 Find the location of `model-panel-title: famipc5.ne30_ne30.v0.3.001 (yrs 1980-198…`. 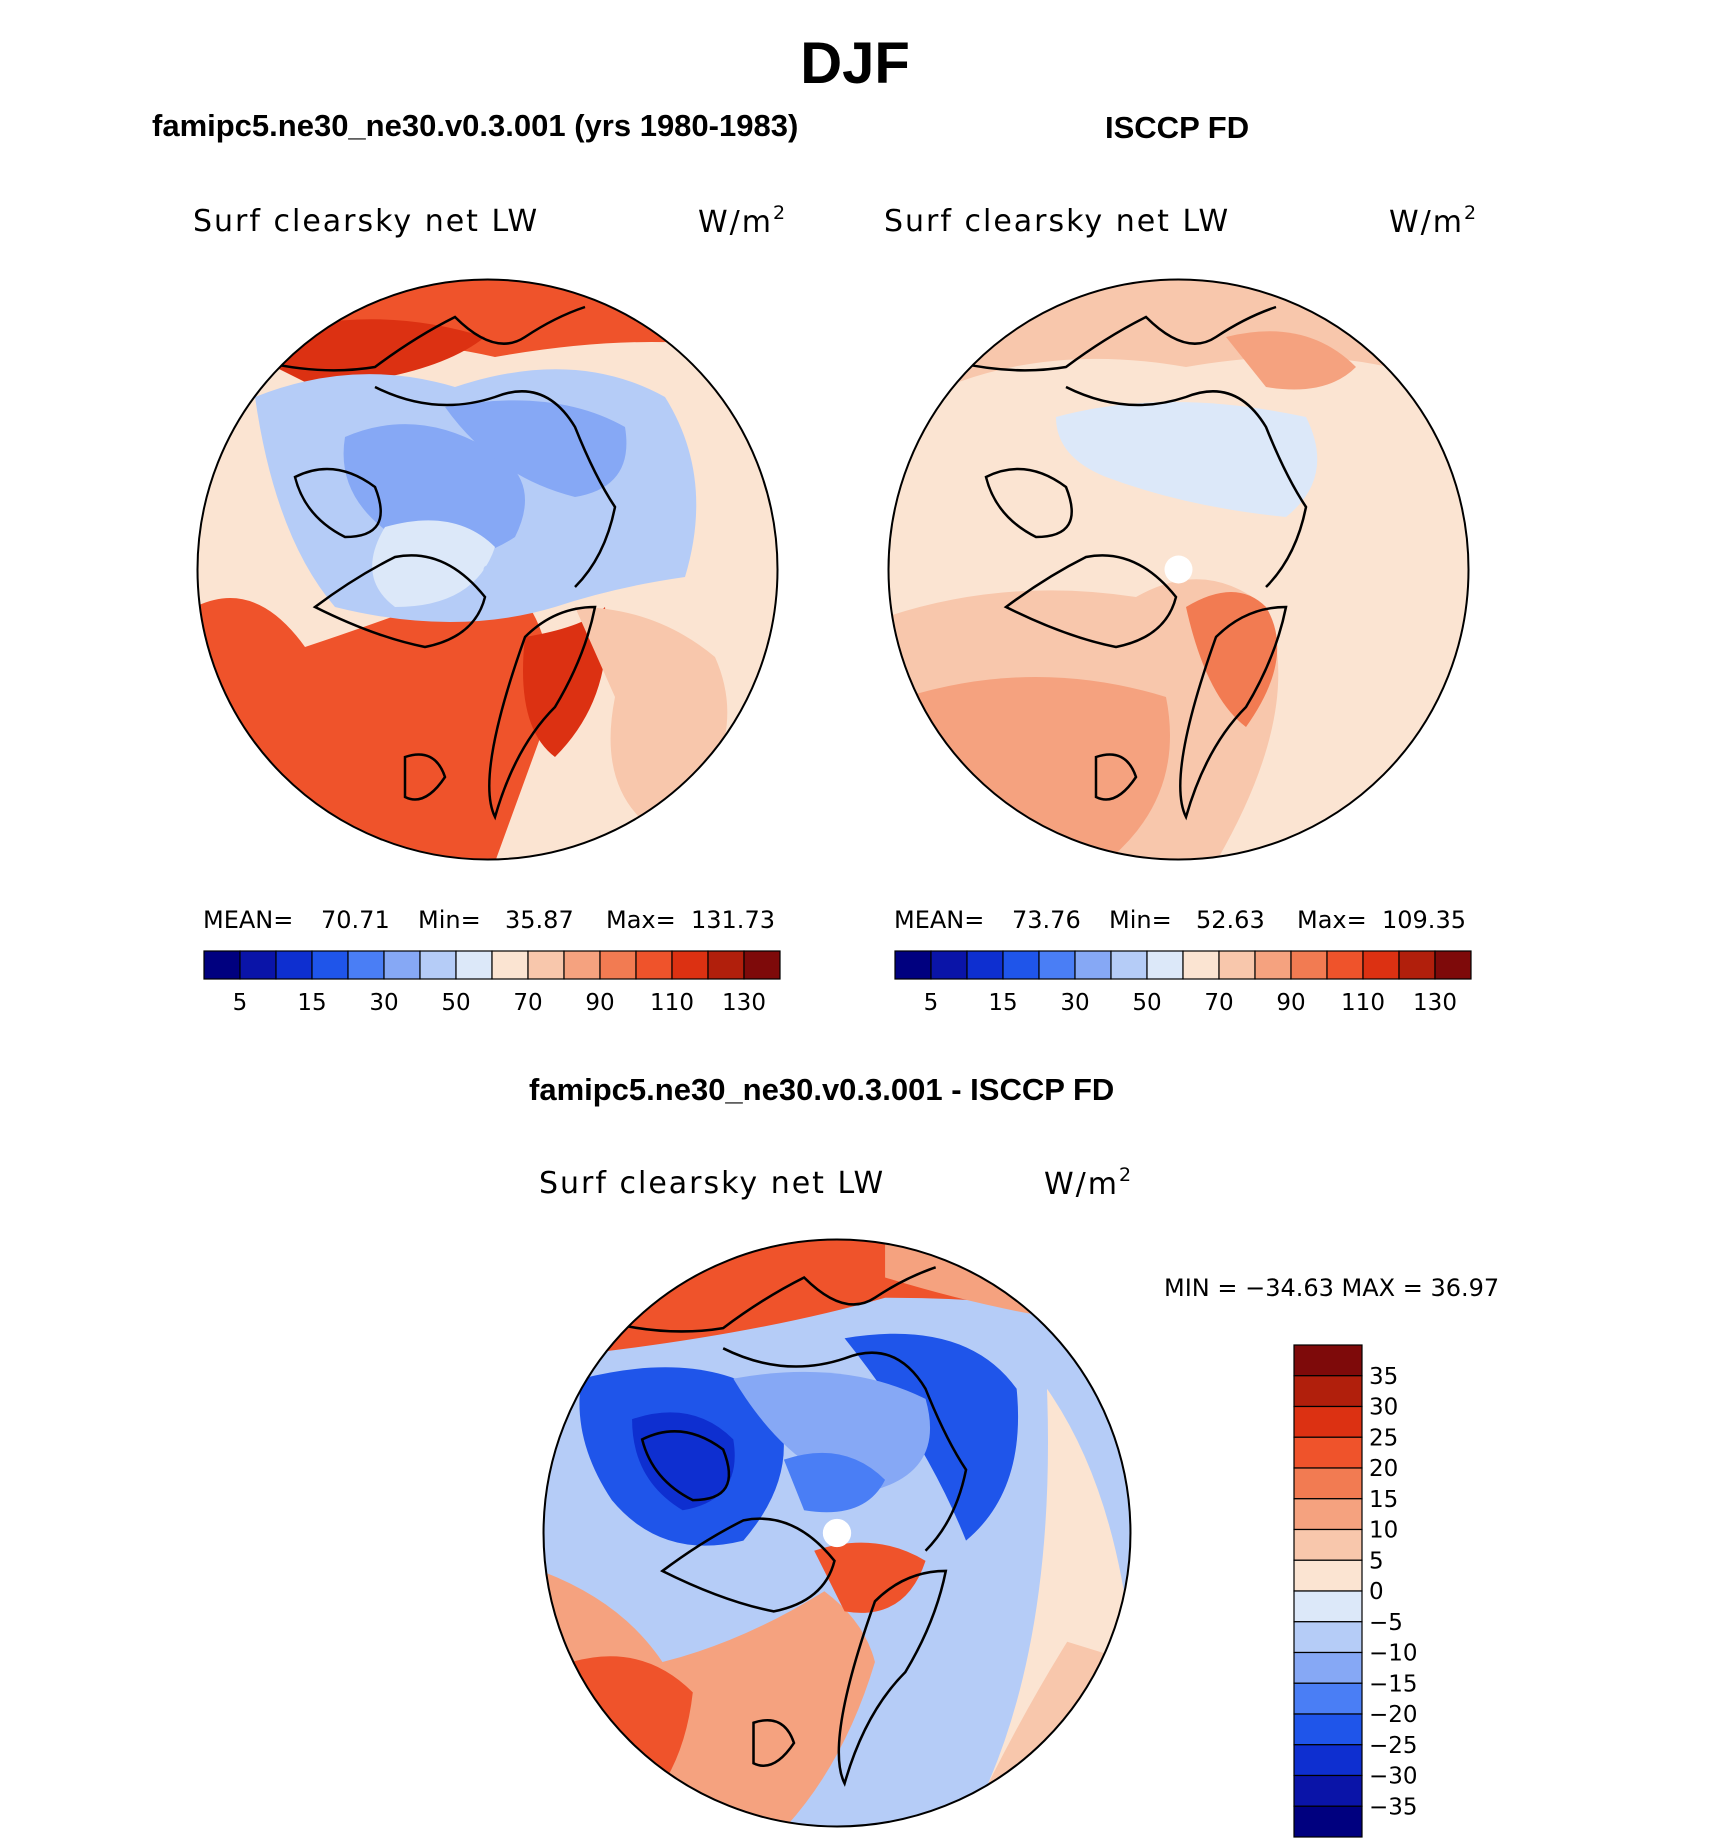

model-panel-title: famipc5.ne30_ne30.v0.3.001 (yrs 1980-198… is located at coordinates (475, 125).